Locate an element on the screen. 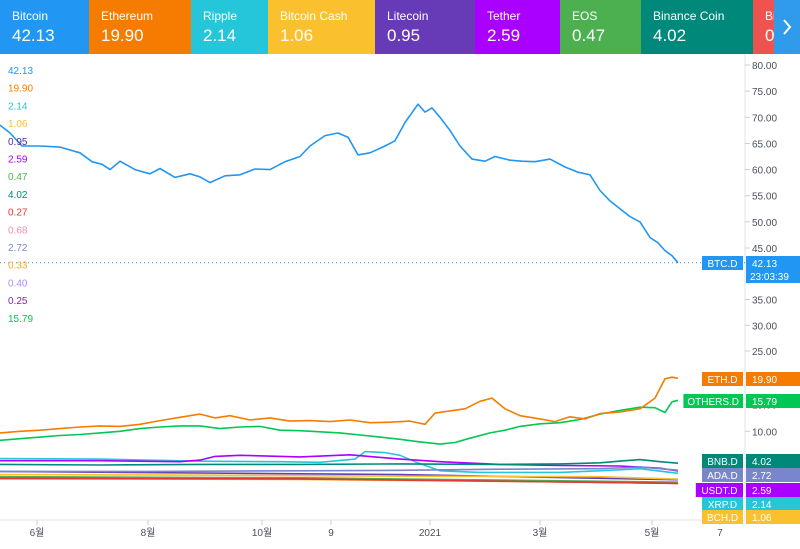 This screenshot has width=800, height=549. legend-value: 15.79 is located at coordinates (20, 319).